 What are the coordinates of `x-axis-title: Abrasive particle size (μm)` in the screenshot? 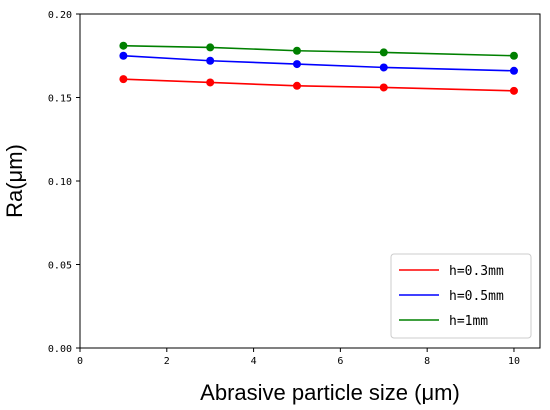 It's located at (330, 392).